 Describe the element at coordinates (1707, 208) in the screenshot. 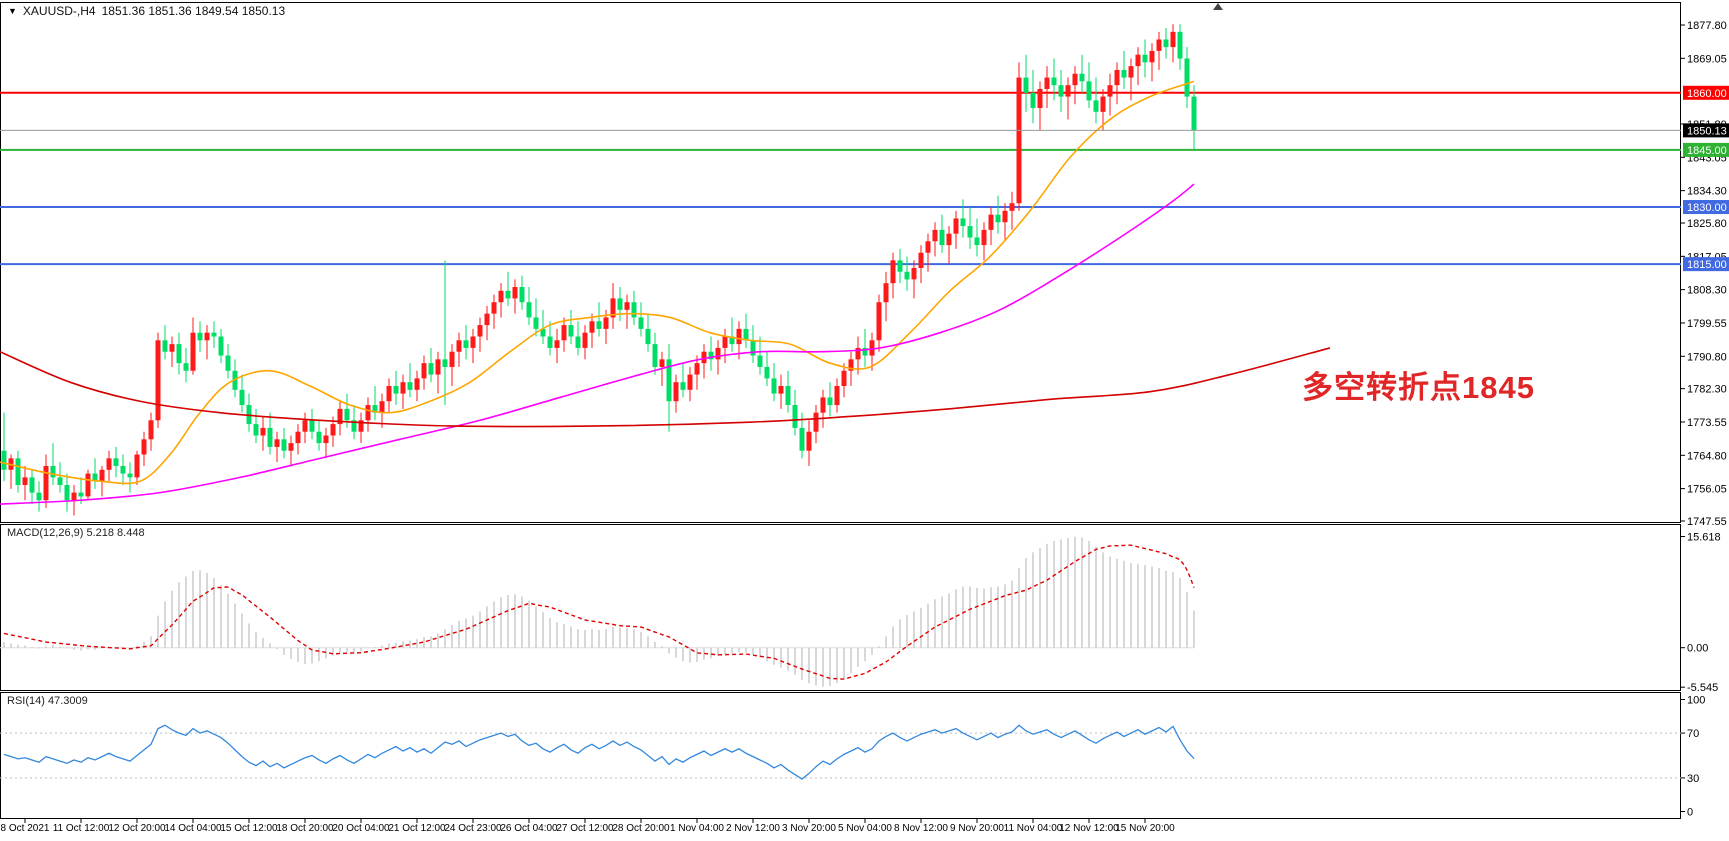

I see `svg-text: 1830.00` at that location.